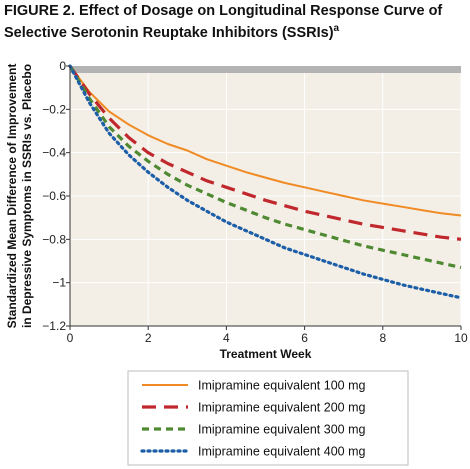 Image resolution: width=470 pixels, height=469 pixels. What do you see at coordinates (266, 354) in the screenshot?
I see `x-axis-label: Treatment Week` at bounding box center [266, 354].